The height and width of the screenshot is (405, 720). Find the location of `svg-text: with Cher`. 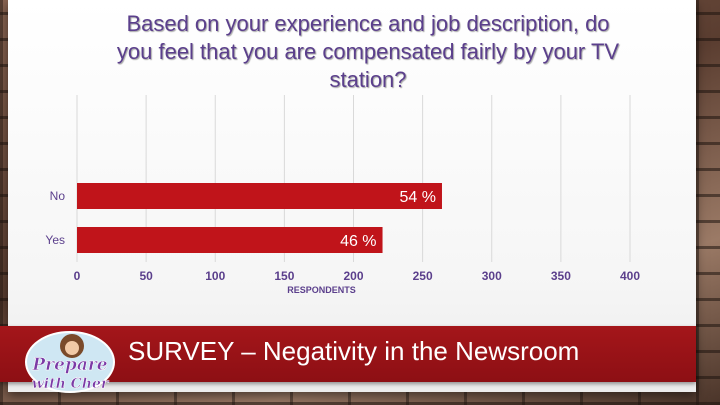

svg-text: with Cher is located at coordinates (71, 384).